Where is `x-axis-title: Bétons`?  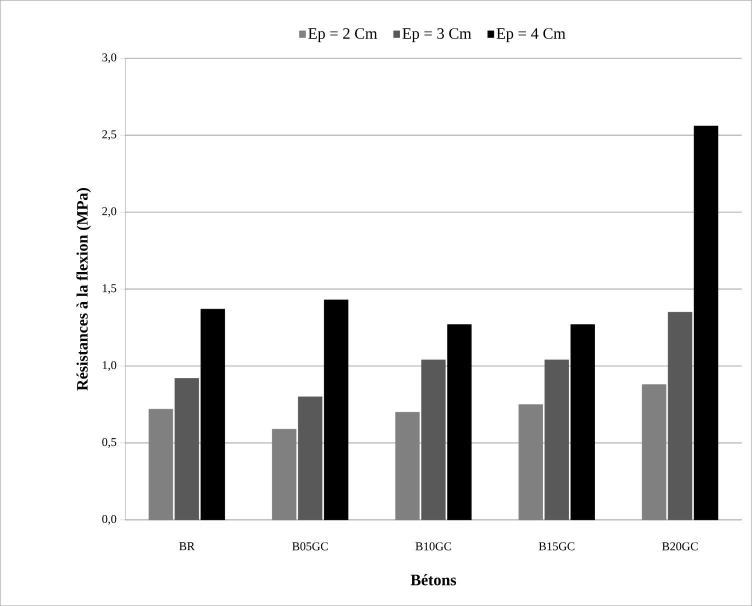 x-axis-title: Bétons is located at coordinates (433, 580).